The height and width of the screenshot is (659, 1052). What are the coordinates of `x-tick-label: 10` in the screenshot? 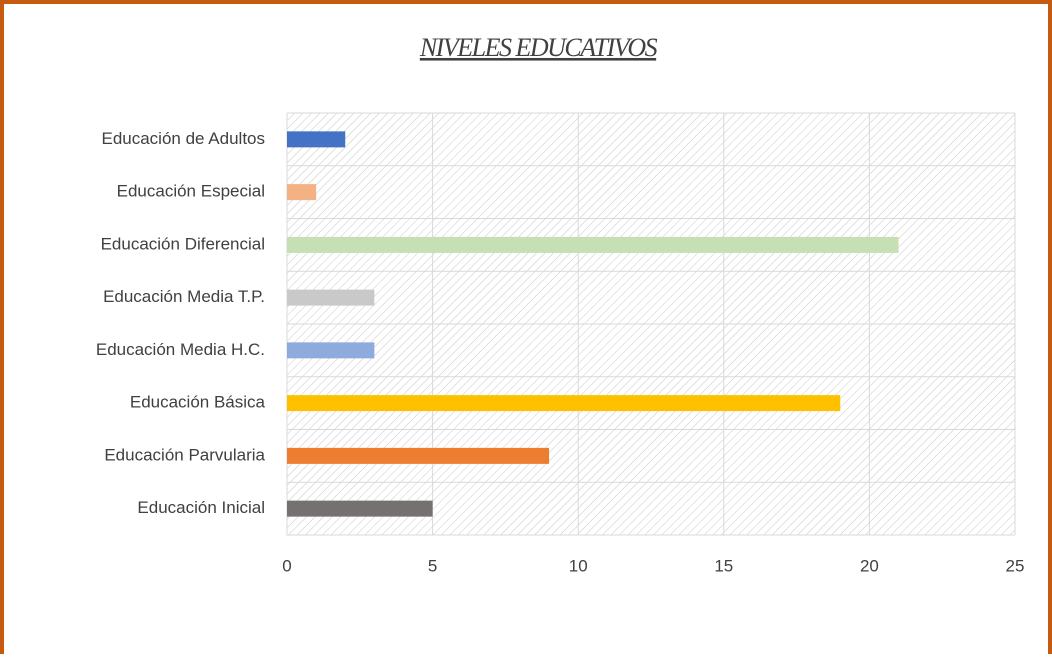 It's located at (578, 565).